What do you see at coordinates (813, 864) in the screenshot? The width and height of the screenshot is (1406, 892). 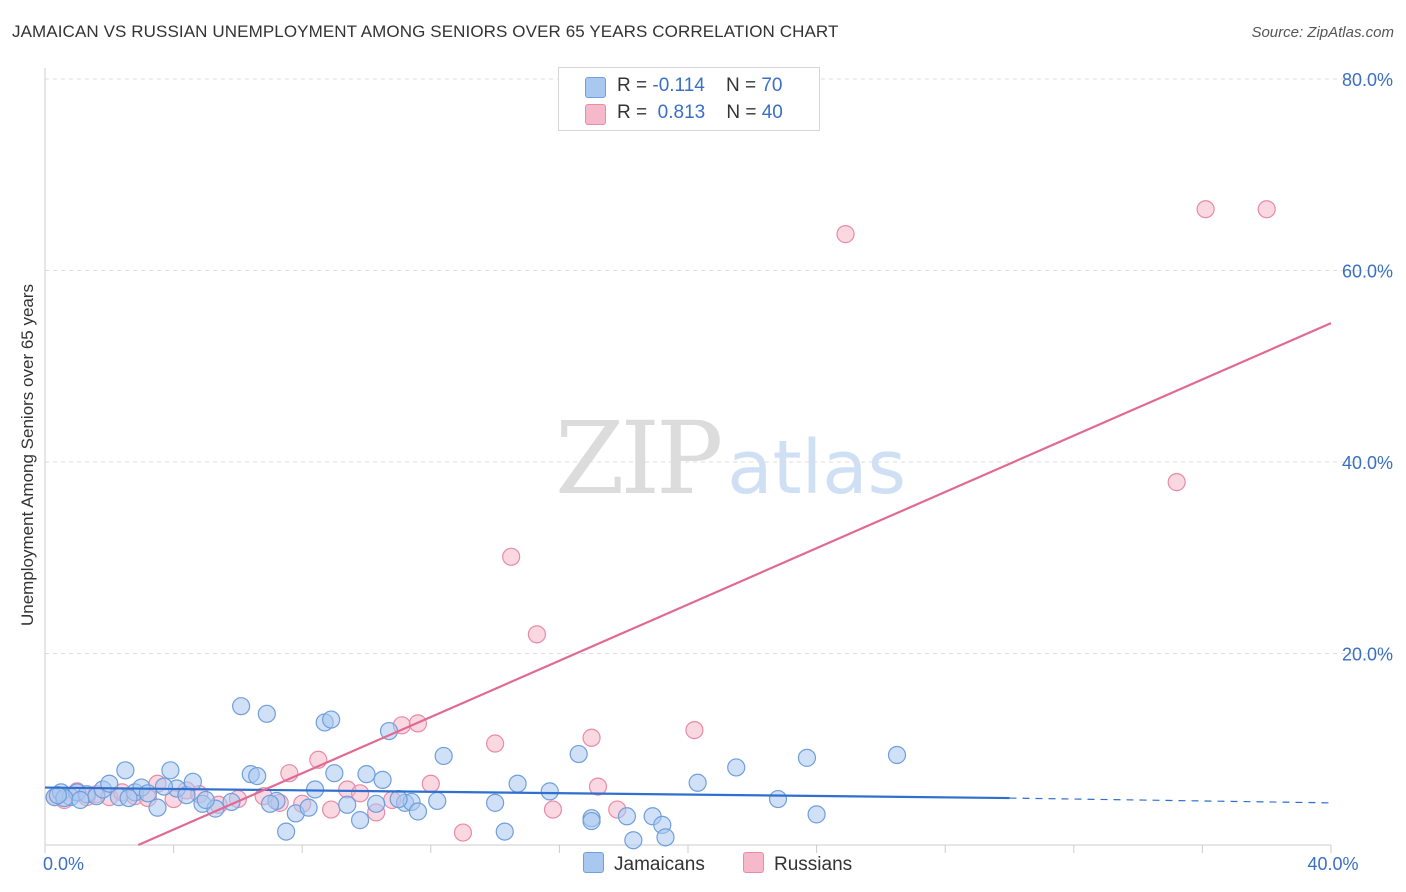 I see `legend-label-russians: Russians` at bounding box center [813, 864].